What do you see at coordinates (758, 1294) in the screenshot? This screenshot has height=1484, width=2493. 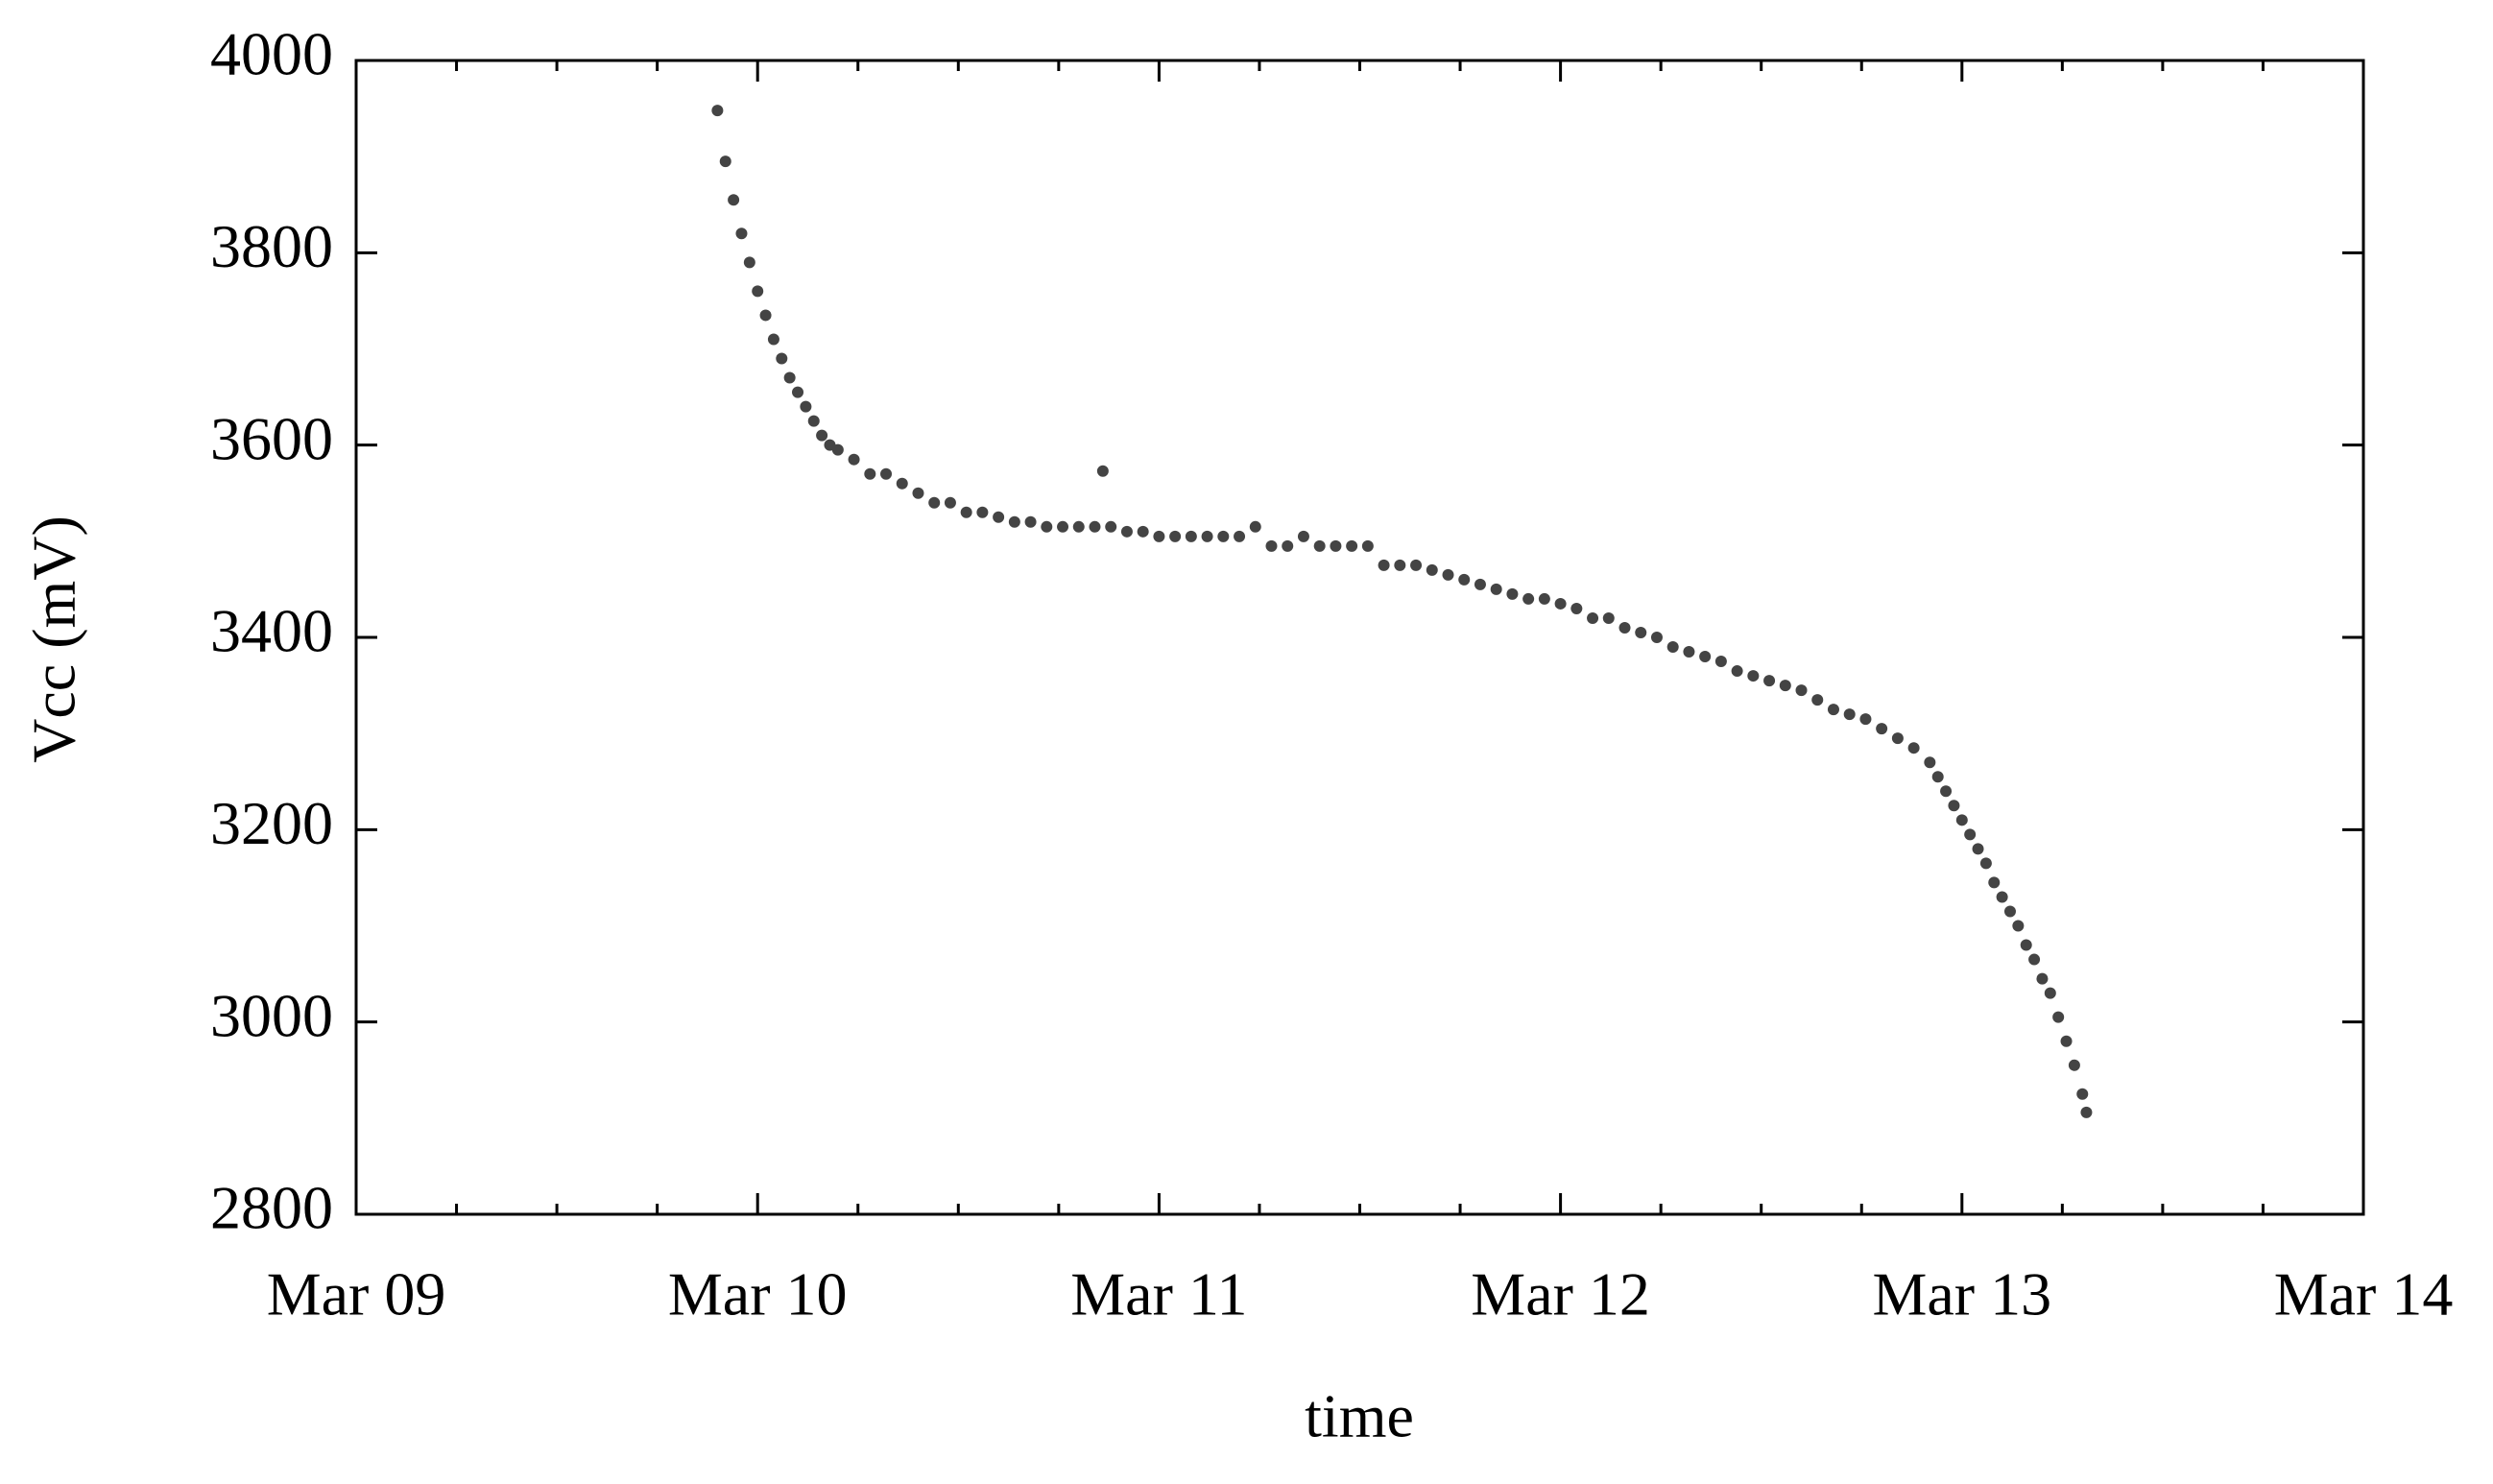 I see `x-tick-label: Mar 10` at bounding box center [758, 1294].